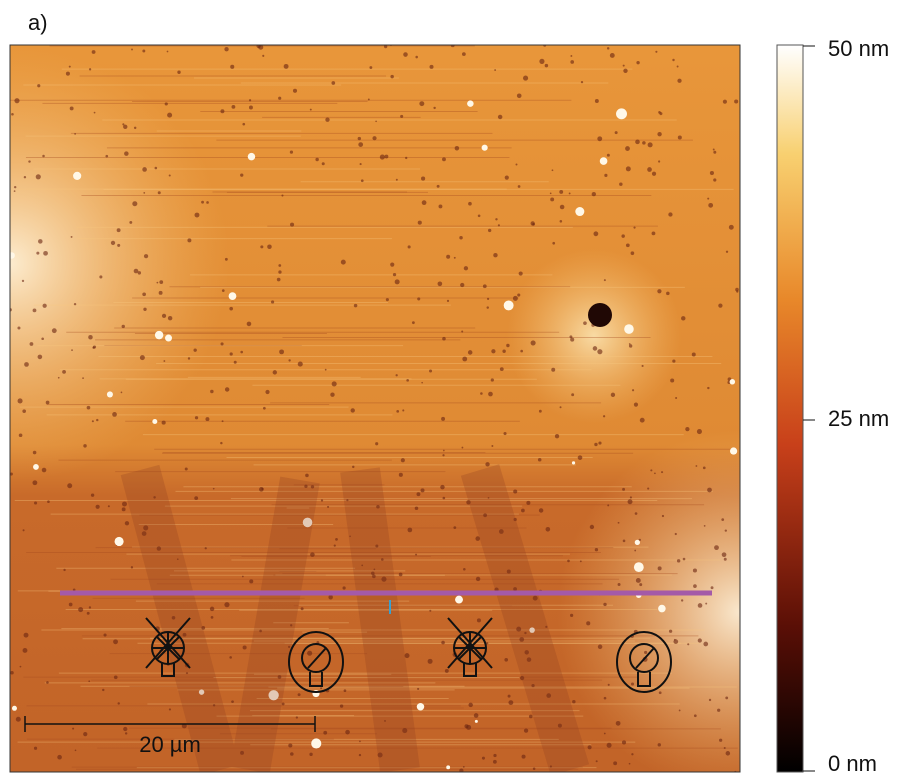 This screenshot has height=778, width=915. What do you see at coordinates (858, 48) in the screenshot?
I see `colorbar-label: 50 nm` at bounding box center [858, 48].